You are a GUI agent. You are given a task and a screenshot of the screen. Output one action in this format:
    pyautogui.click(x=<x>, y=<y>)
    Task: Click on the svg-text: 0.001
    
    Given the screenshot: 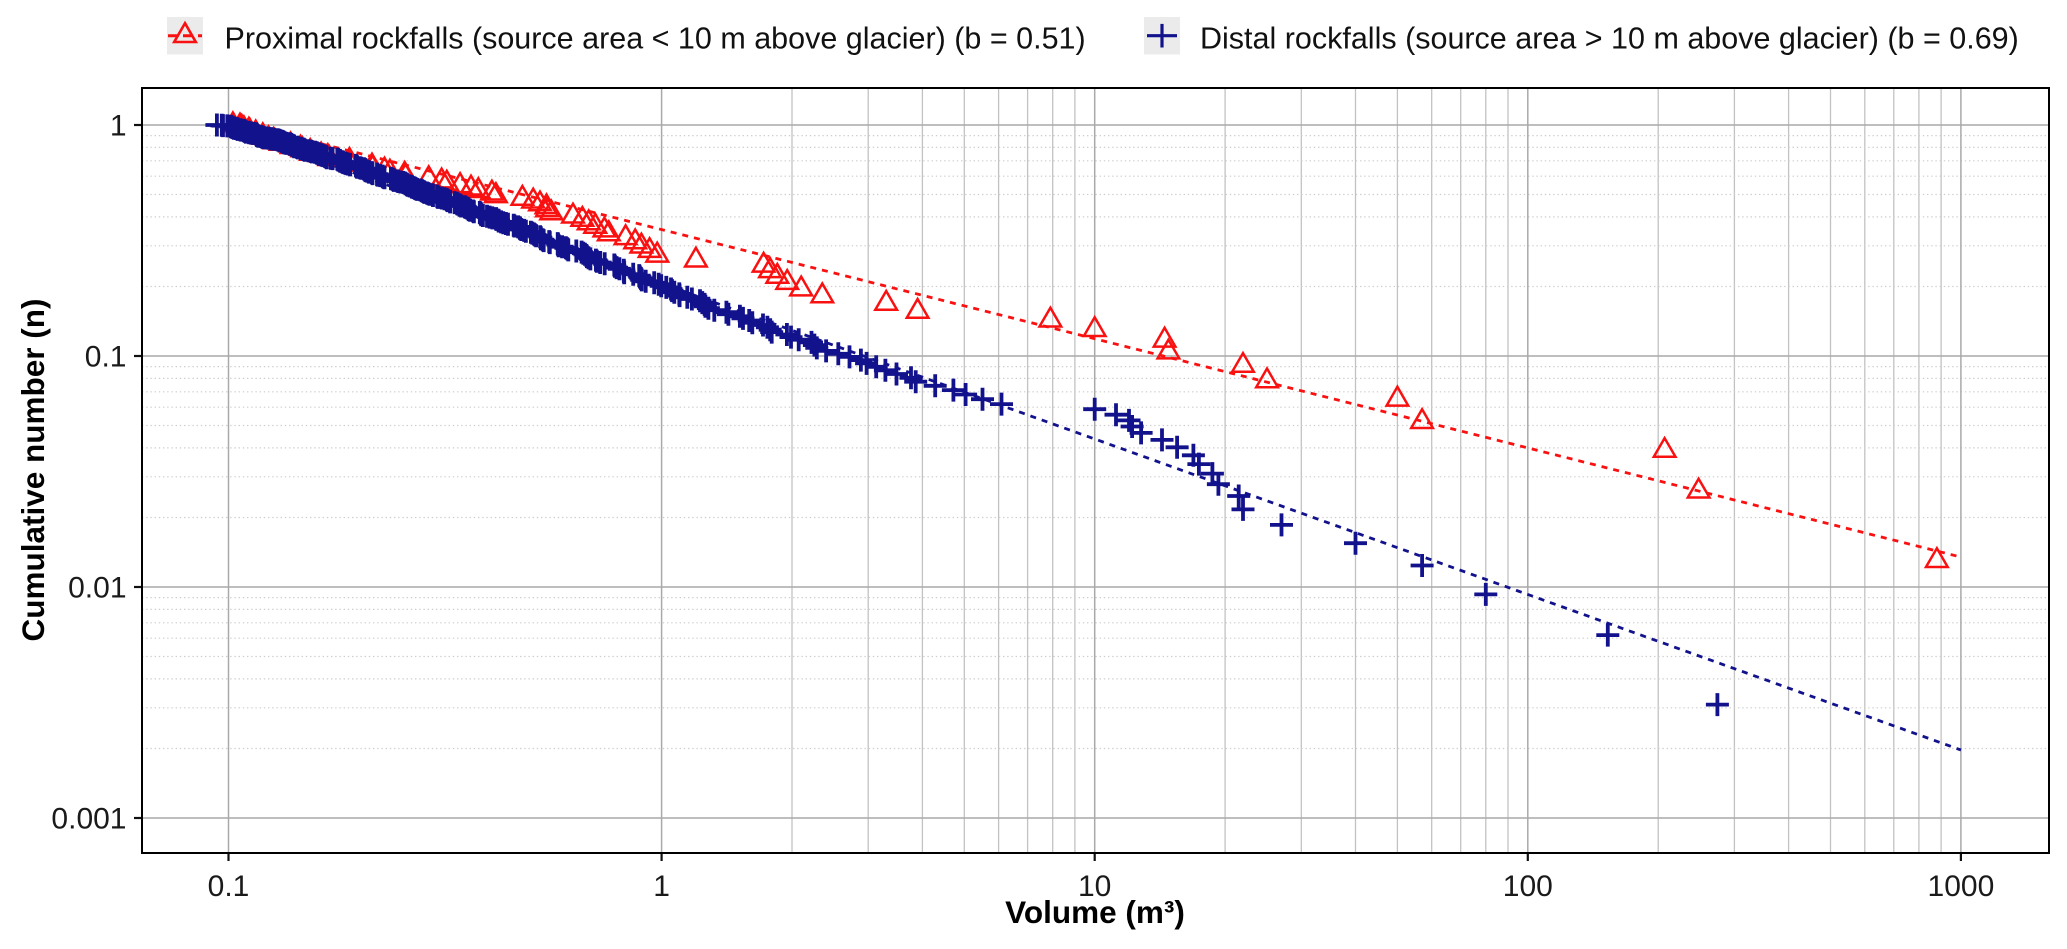 What is the action you would take?
    pyautogui.click(x=88, y=819)
    